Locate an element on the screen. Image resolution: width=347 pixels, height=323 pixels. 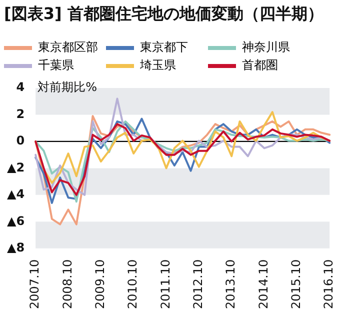
legend-label: 東京都下 is located at coordinates (164, 47).